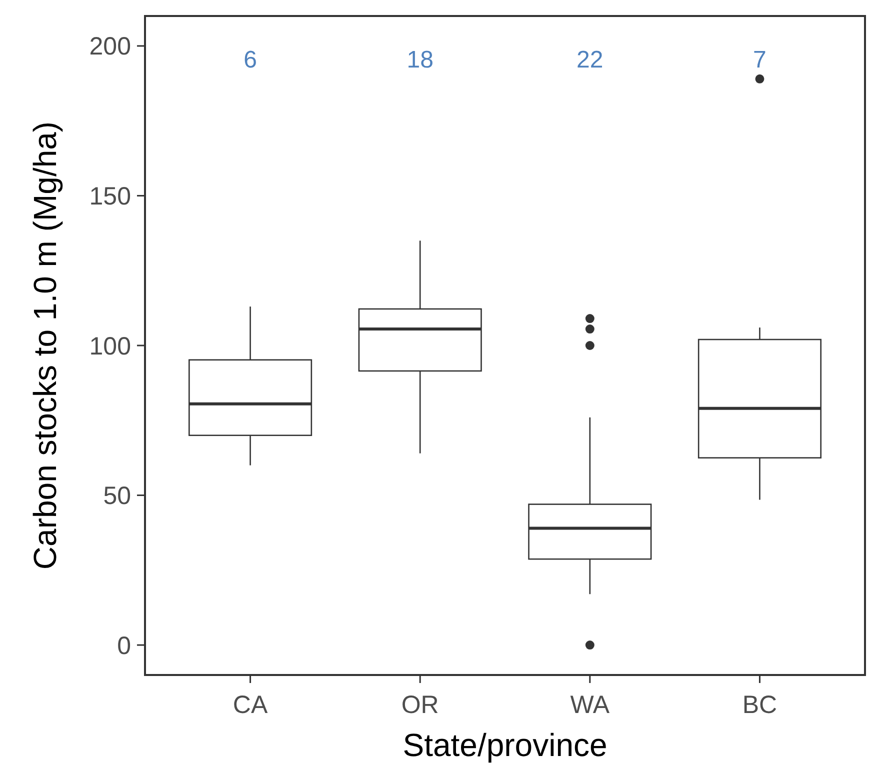 This screenshot has height=771, width=869. What do you see at coordinates (110, 346) in the screenshot?
I see `y-tick-label: 100` at bounding box center [110, 346].